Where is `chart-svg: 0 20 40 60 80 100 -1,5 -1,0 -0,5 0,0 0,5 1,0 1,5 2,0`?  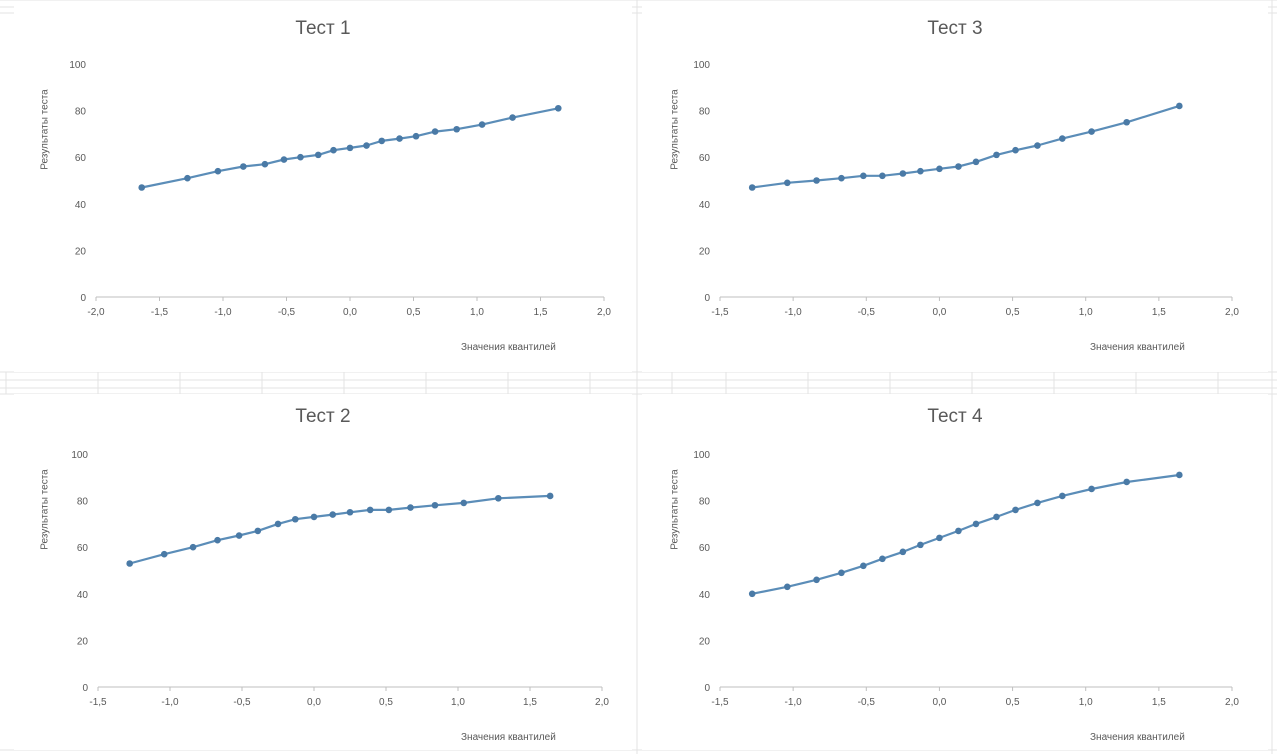 chart-svg: 0 20 40 60 80 100 -1,5 -1,0 -0,5 0,0 0,5 1,0 1,5 2,0 is located at coordinates (966, 189).